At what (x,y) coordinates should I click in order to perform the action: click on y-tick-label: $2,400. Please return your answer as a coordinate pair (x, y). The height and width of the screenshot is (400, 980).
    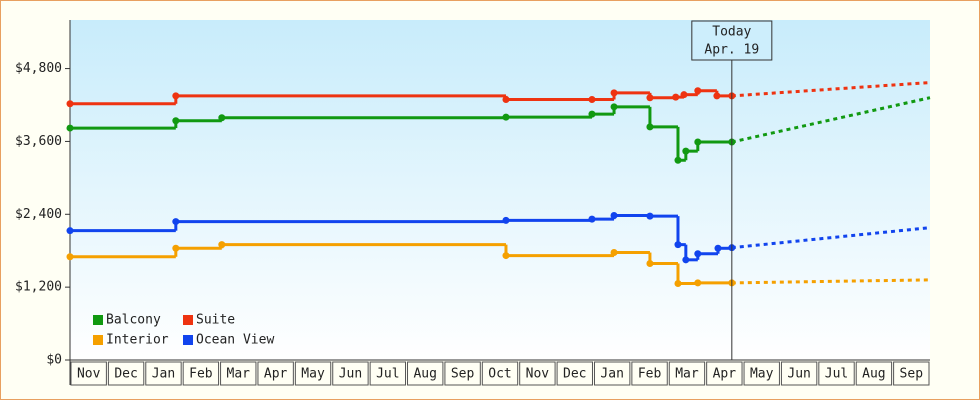
    Looking at the image, I should click on (38, 214).